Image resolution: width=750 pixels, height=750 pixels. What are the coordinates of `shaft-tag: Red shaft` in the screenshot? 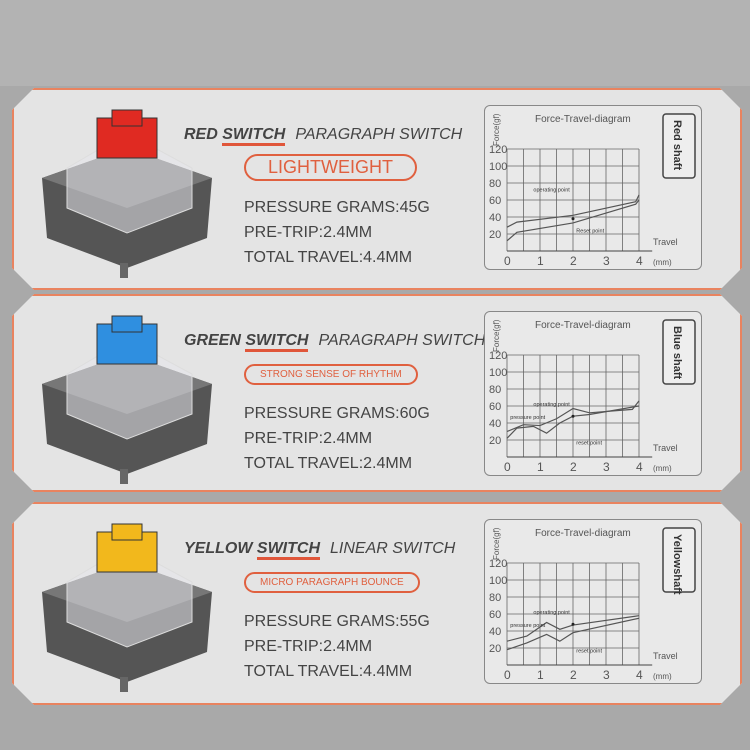 It's located at (677, 145).